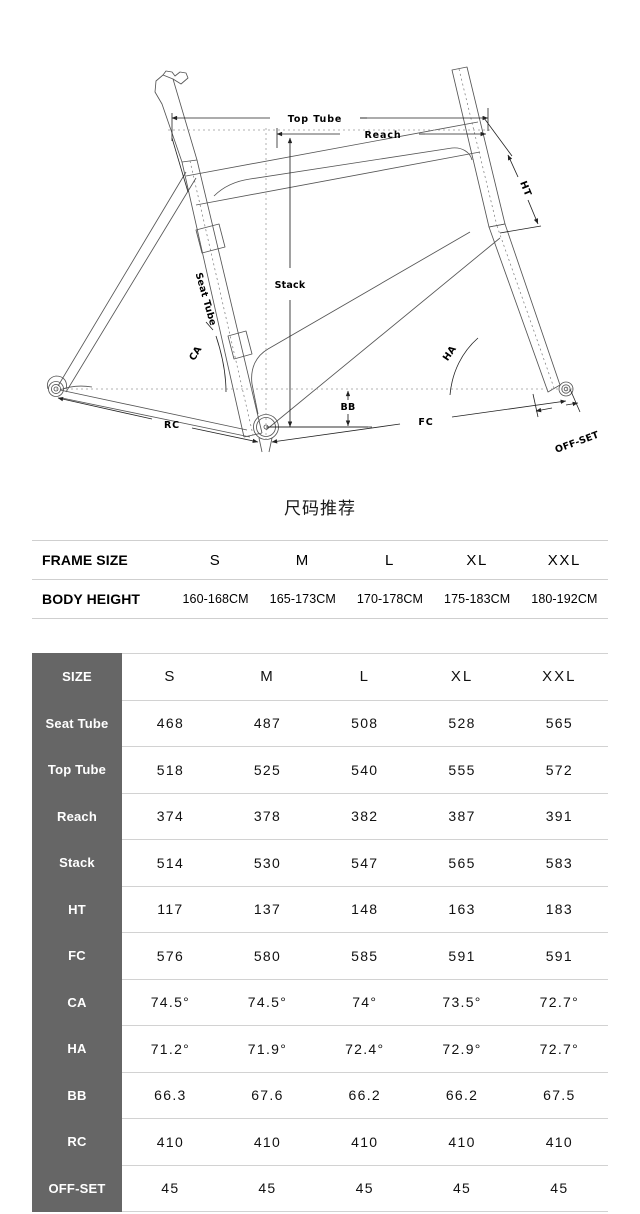 The width and height of the screenshot is (640, 1214). Describe the element at coordinates (170, 723) in the screenshot. I see `geometry-cell: 468` at that location.